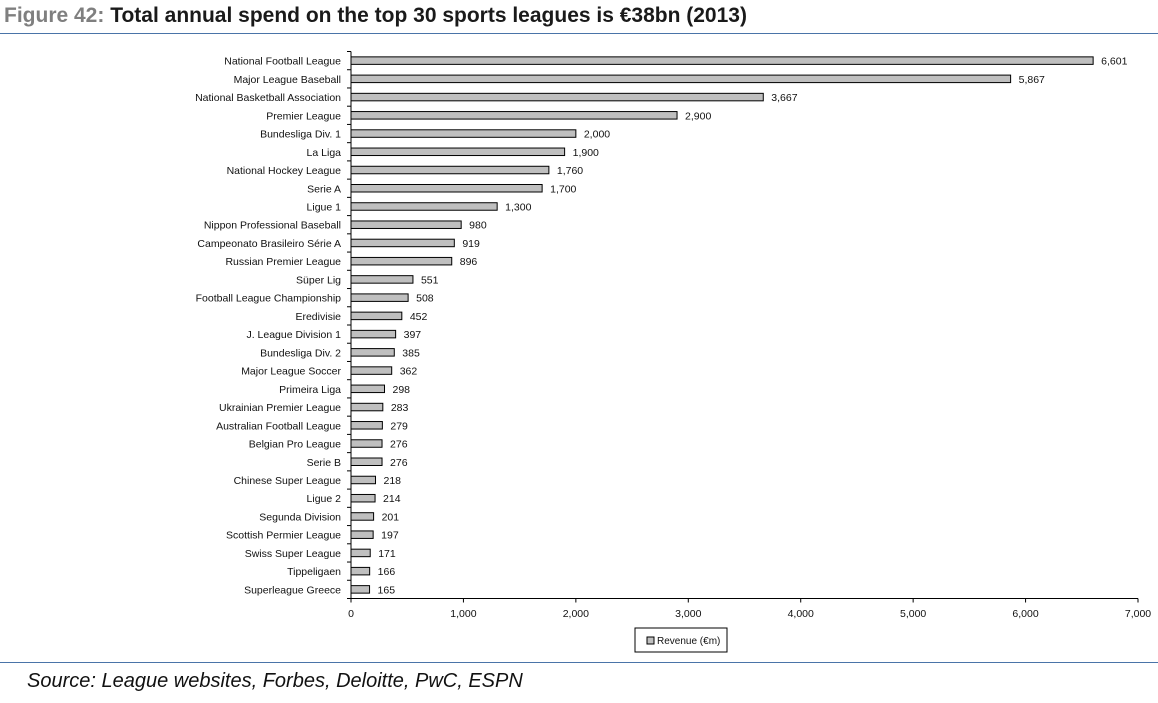 This screenshot has height=703, width=1158. I want to click on value-label: 1,300, so click(518, 207).